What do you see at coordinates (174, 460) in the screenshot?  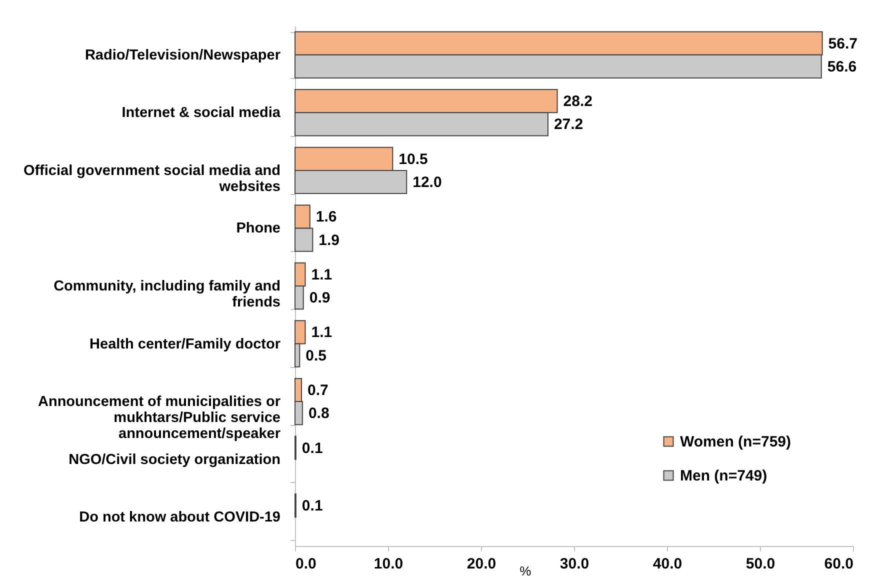 I see `y-tick-label: NGO/Civil society organization` at bounding box center [174, 460].